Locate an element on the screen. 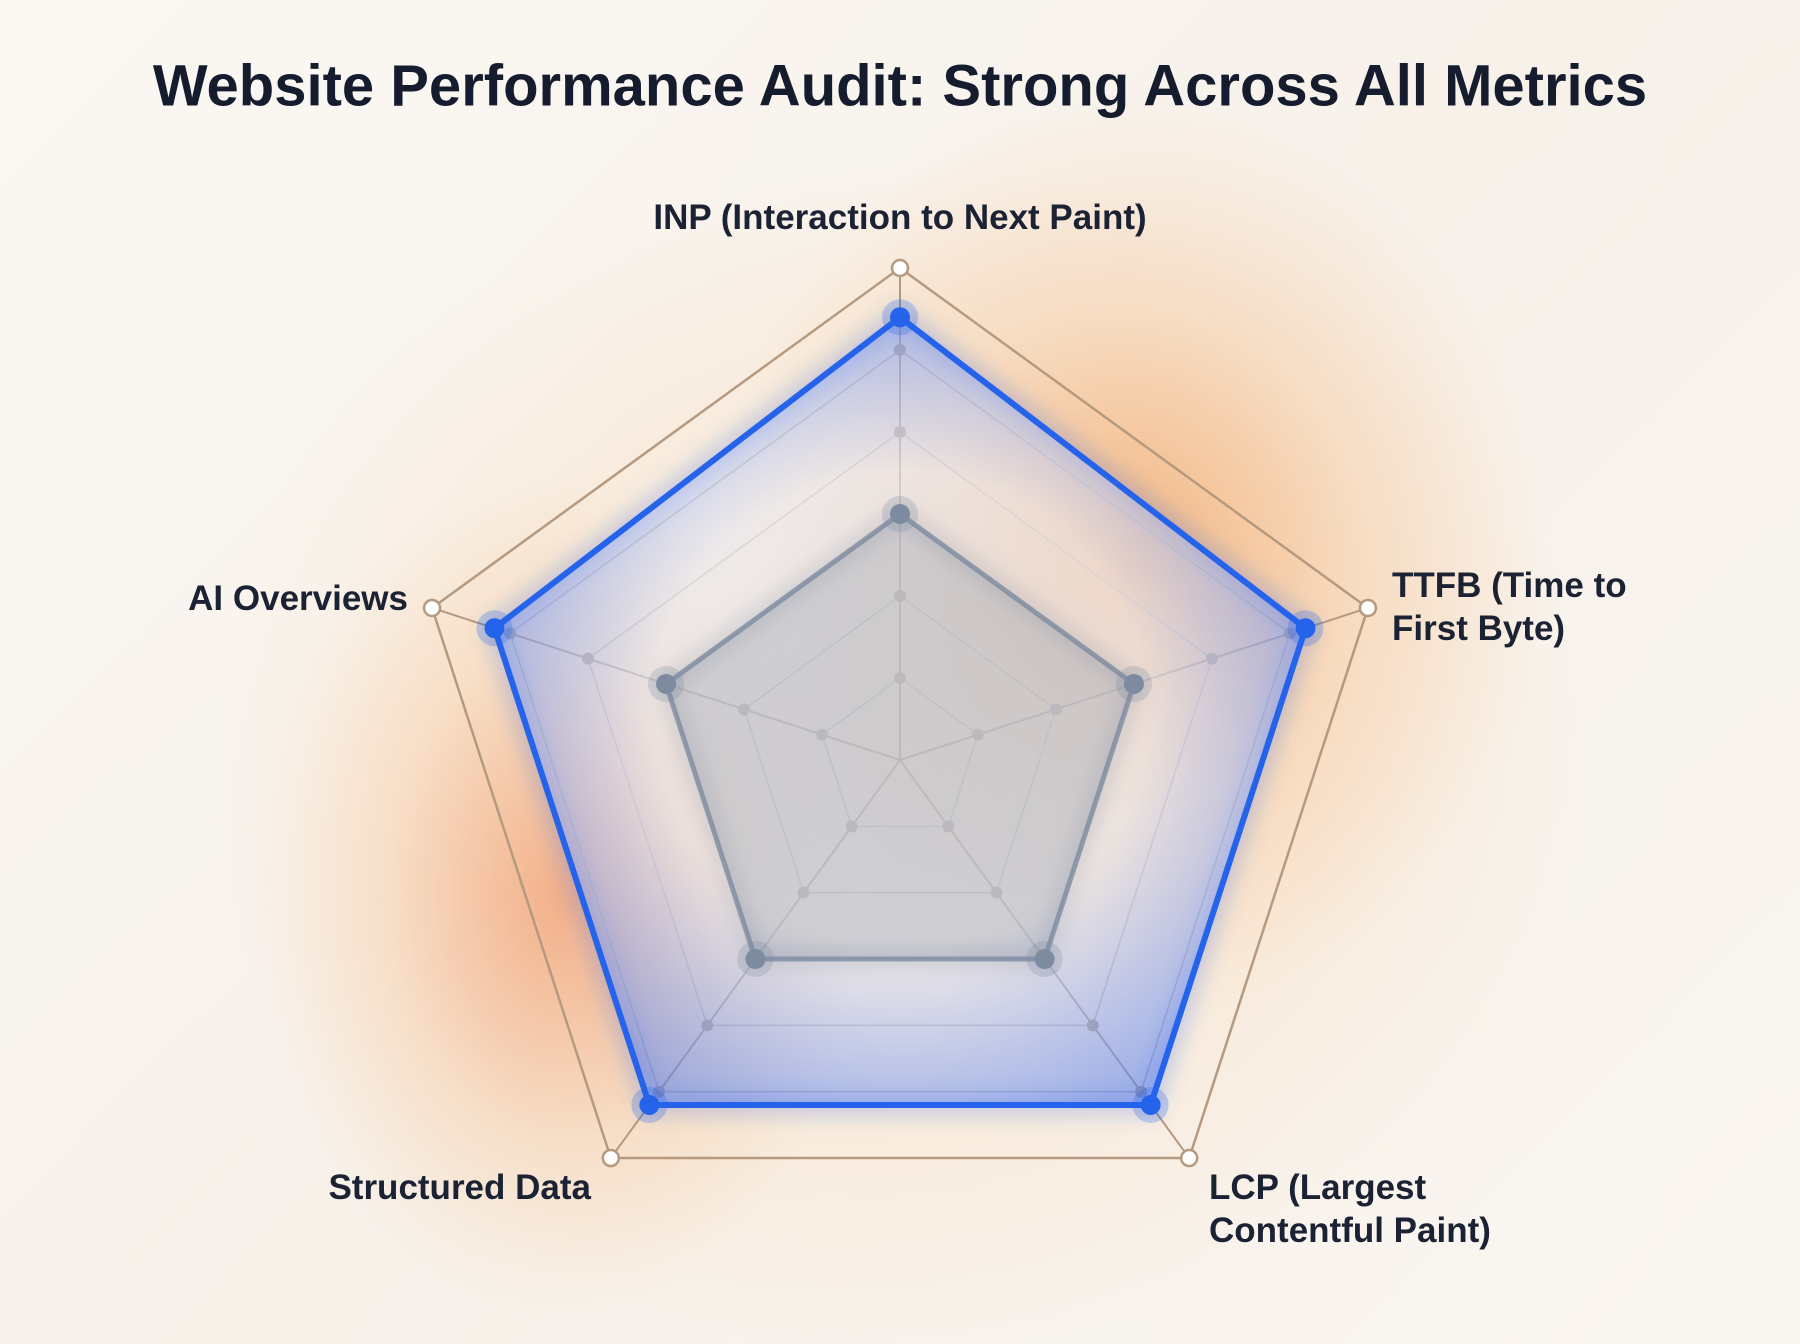 This screenshot has height=1344, width=1800. category-label: TTFB (Time to First Byte) is located at coordinates (1509, 607).